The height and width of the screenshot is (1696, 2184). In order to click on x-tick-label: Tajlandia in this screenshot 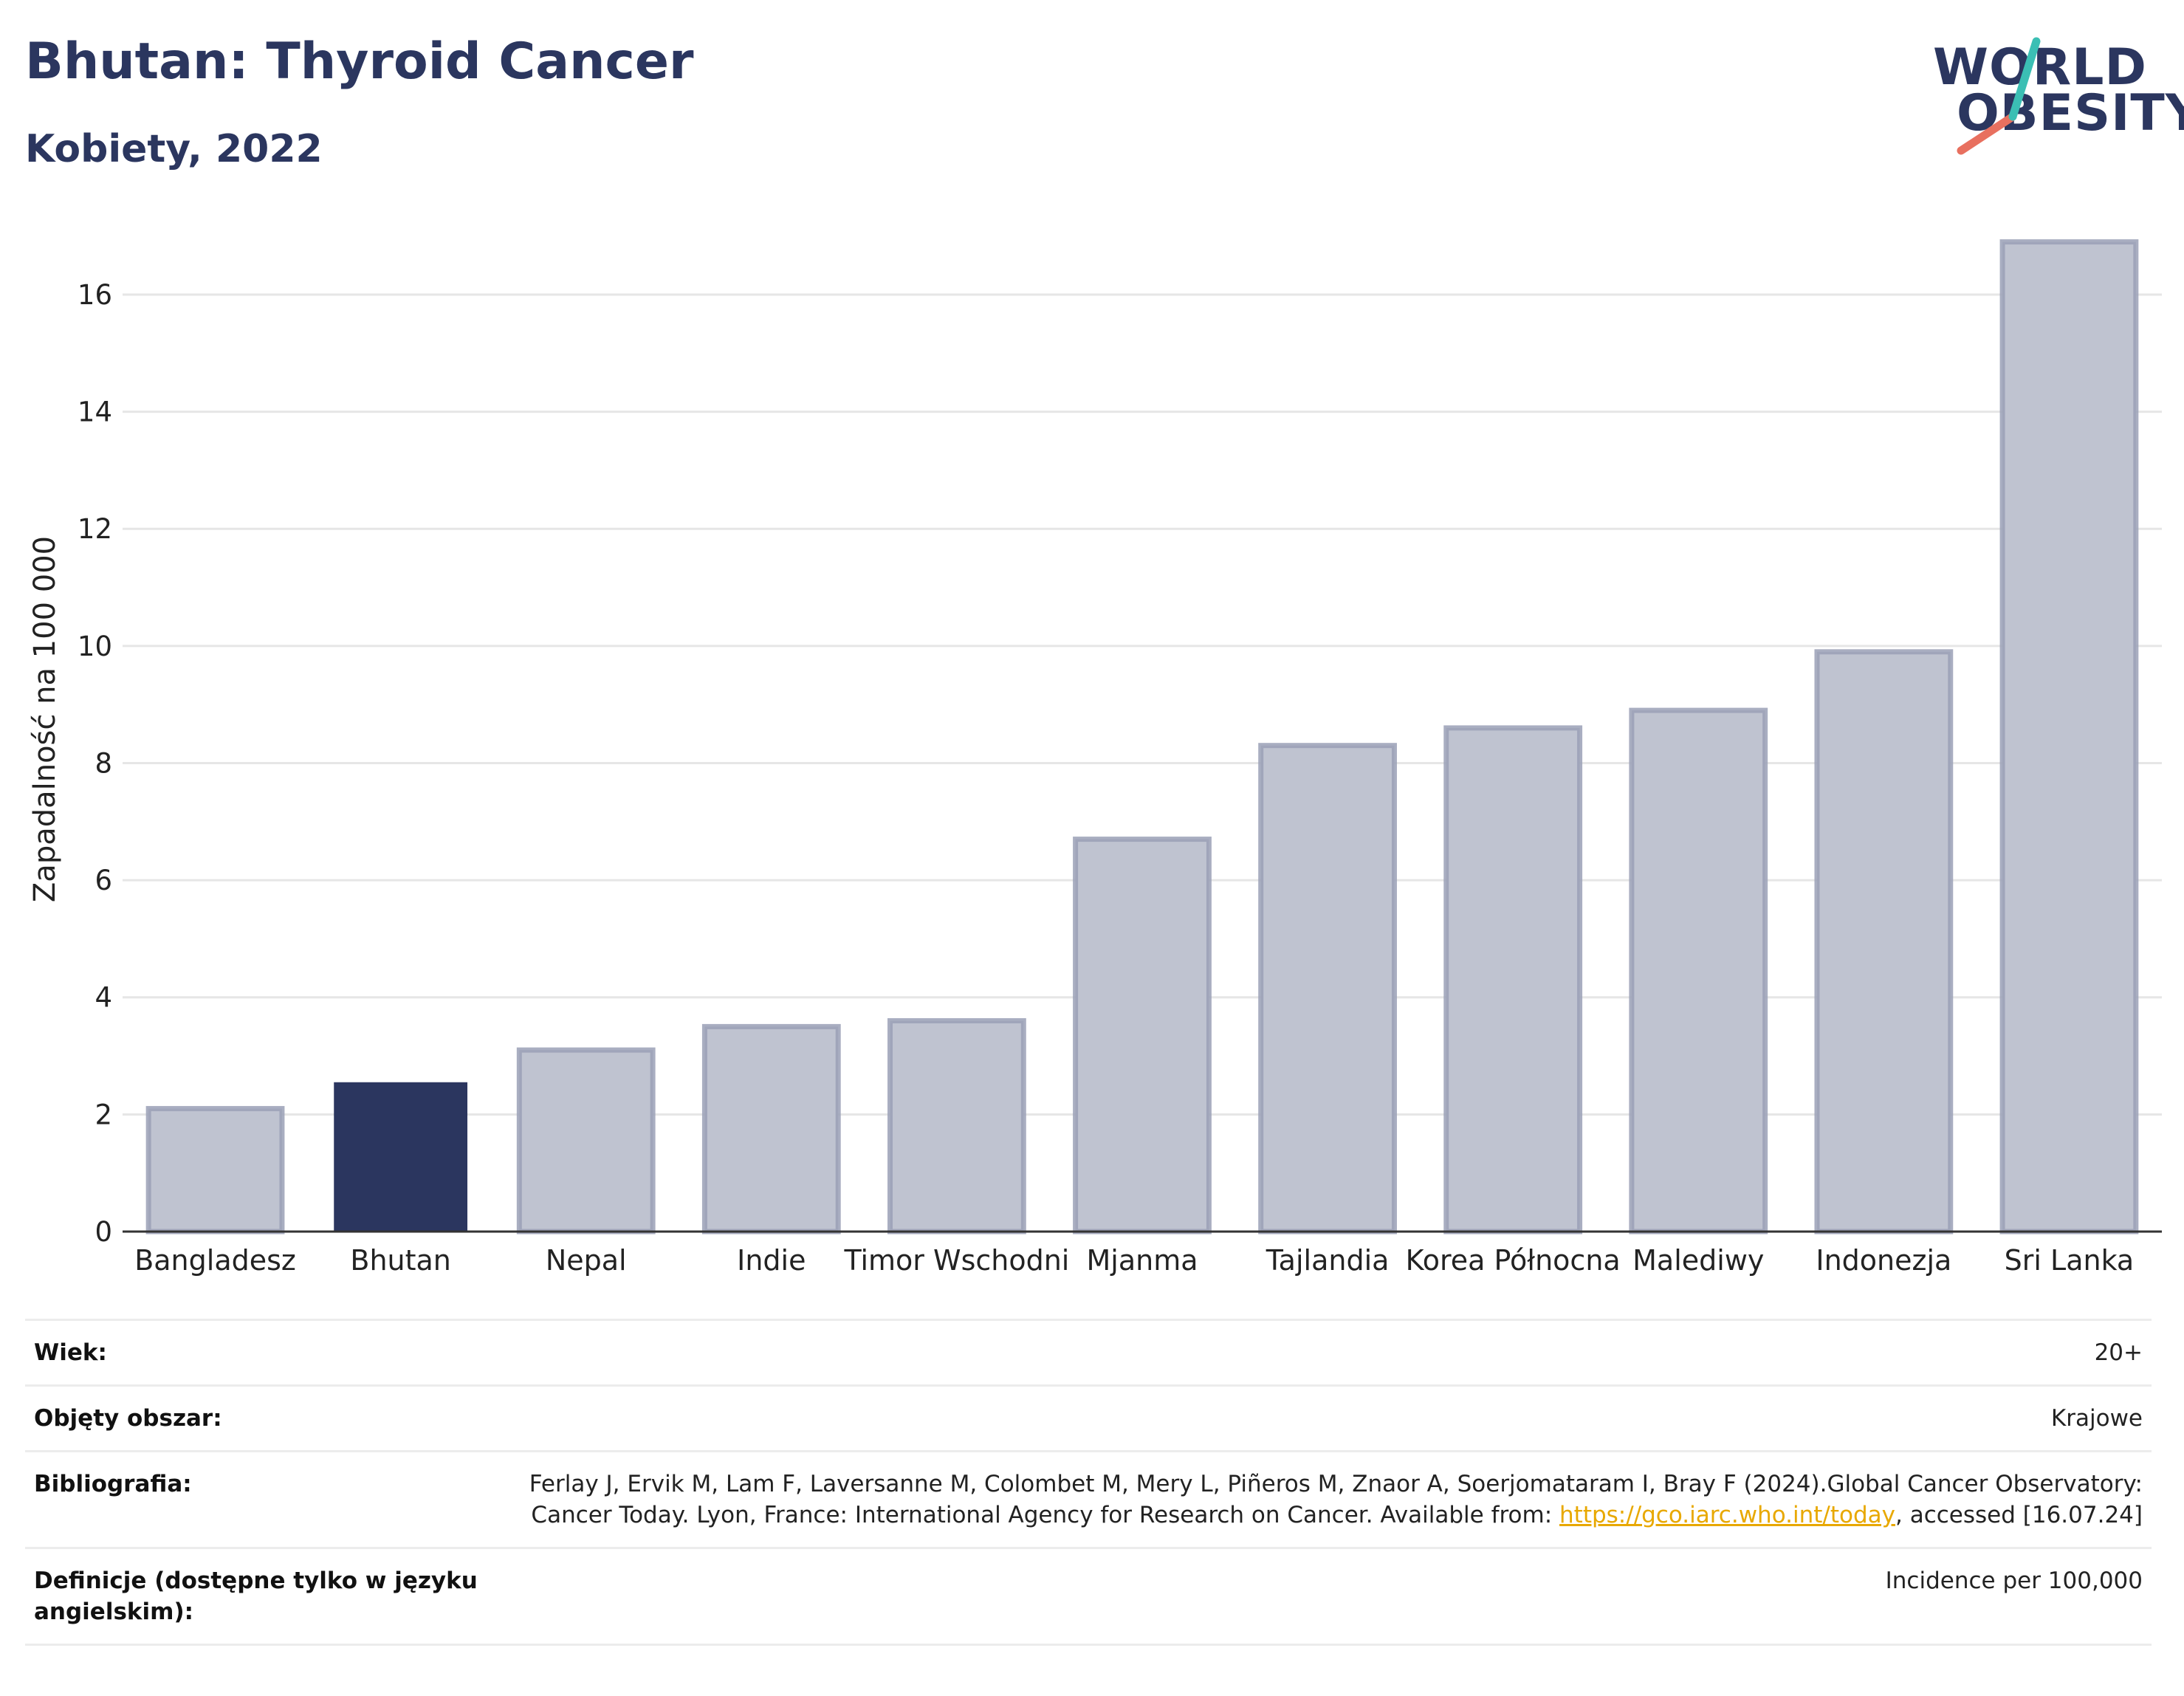, I will do `click(1328, 1260)`.